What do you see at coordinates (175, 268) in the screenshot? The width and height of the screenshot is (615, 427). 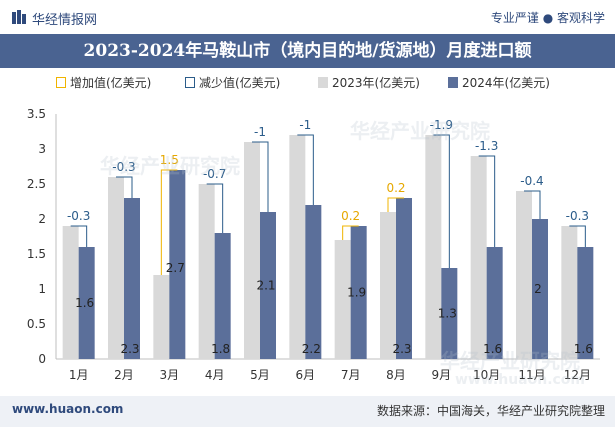 I see `bar-2024-value-label: 2.7` at bounding box center [175, 268].